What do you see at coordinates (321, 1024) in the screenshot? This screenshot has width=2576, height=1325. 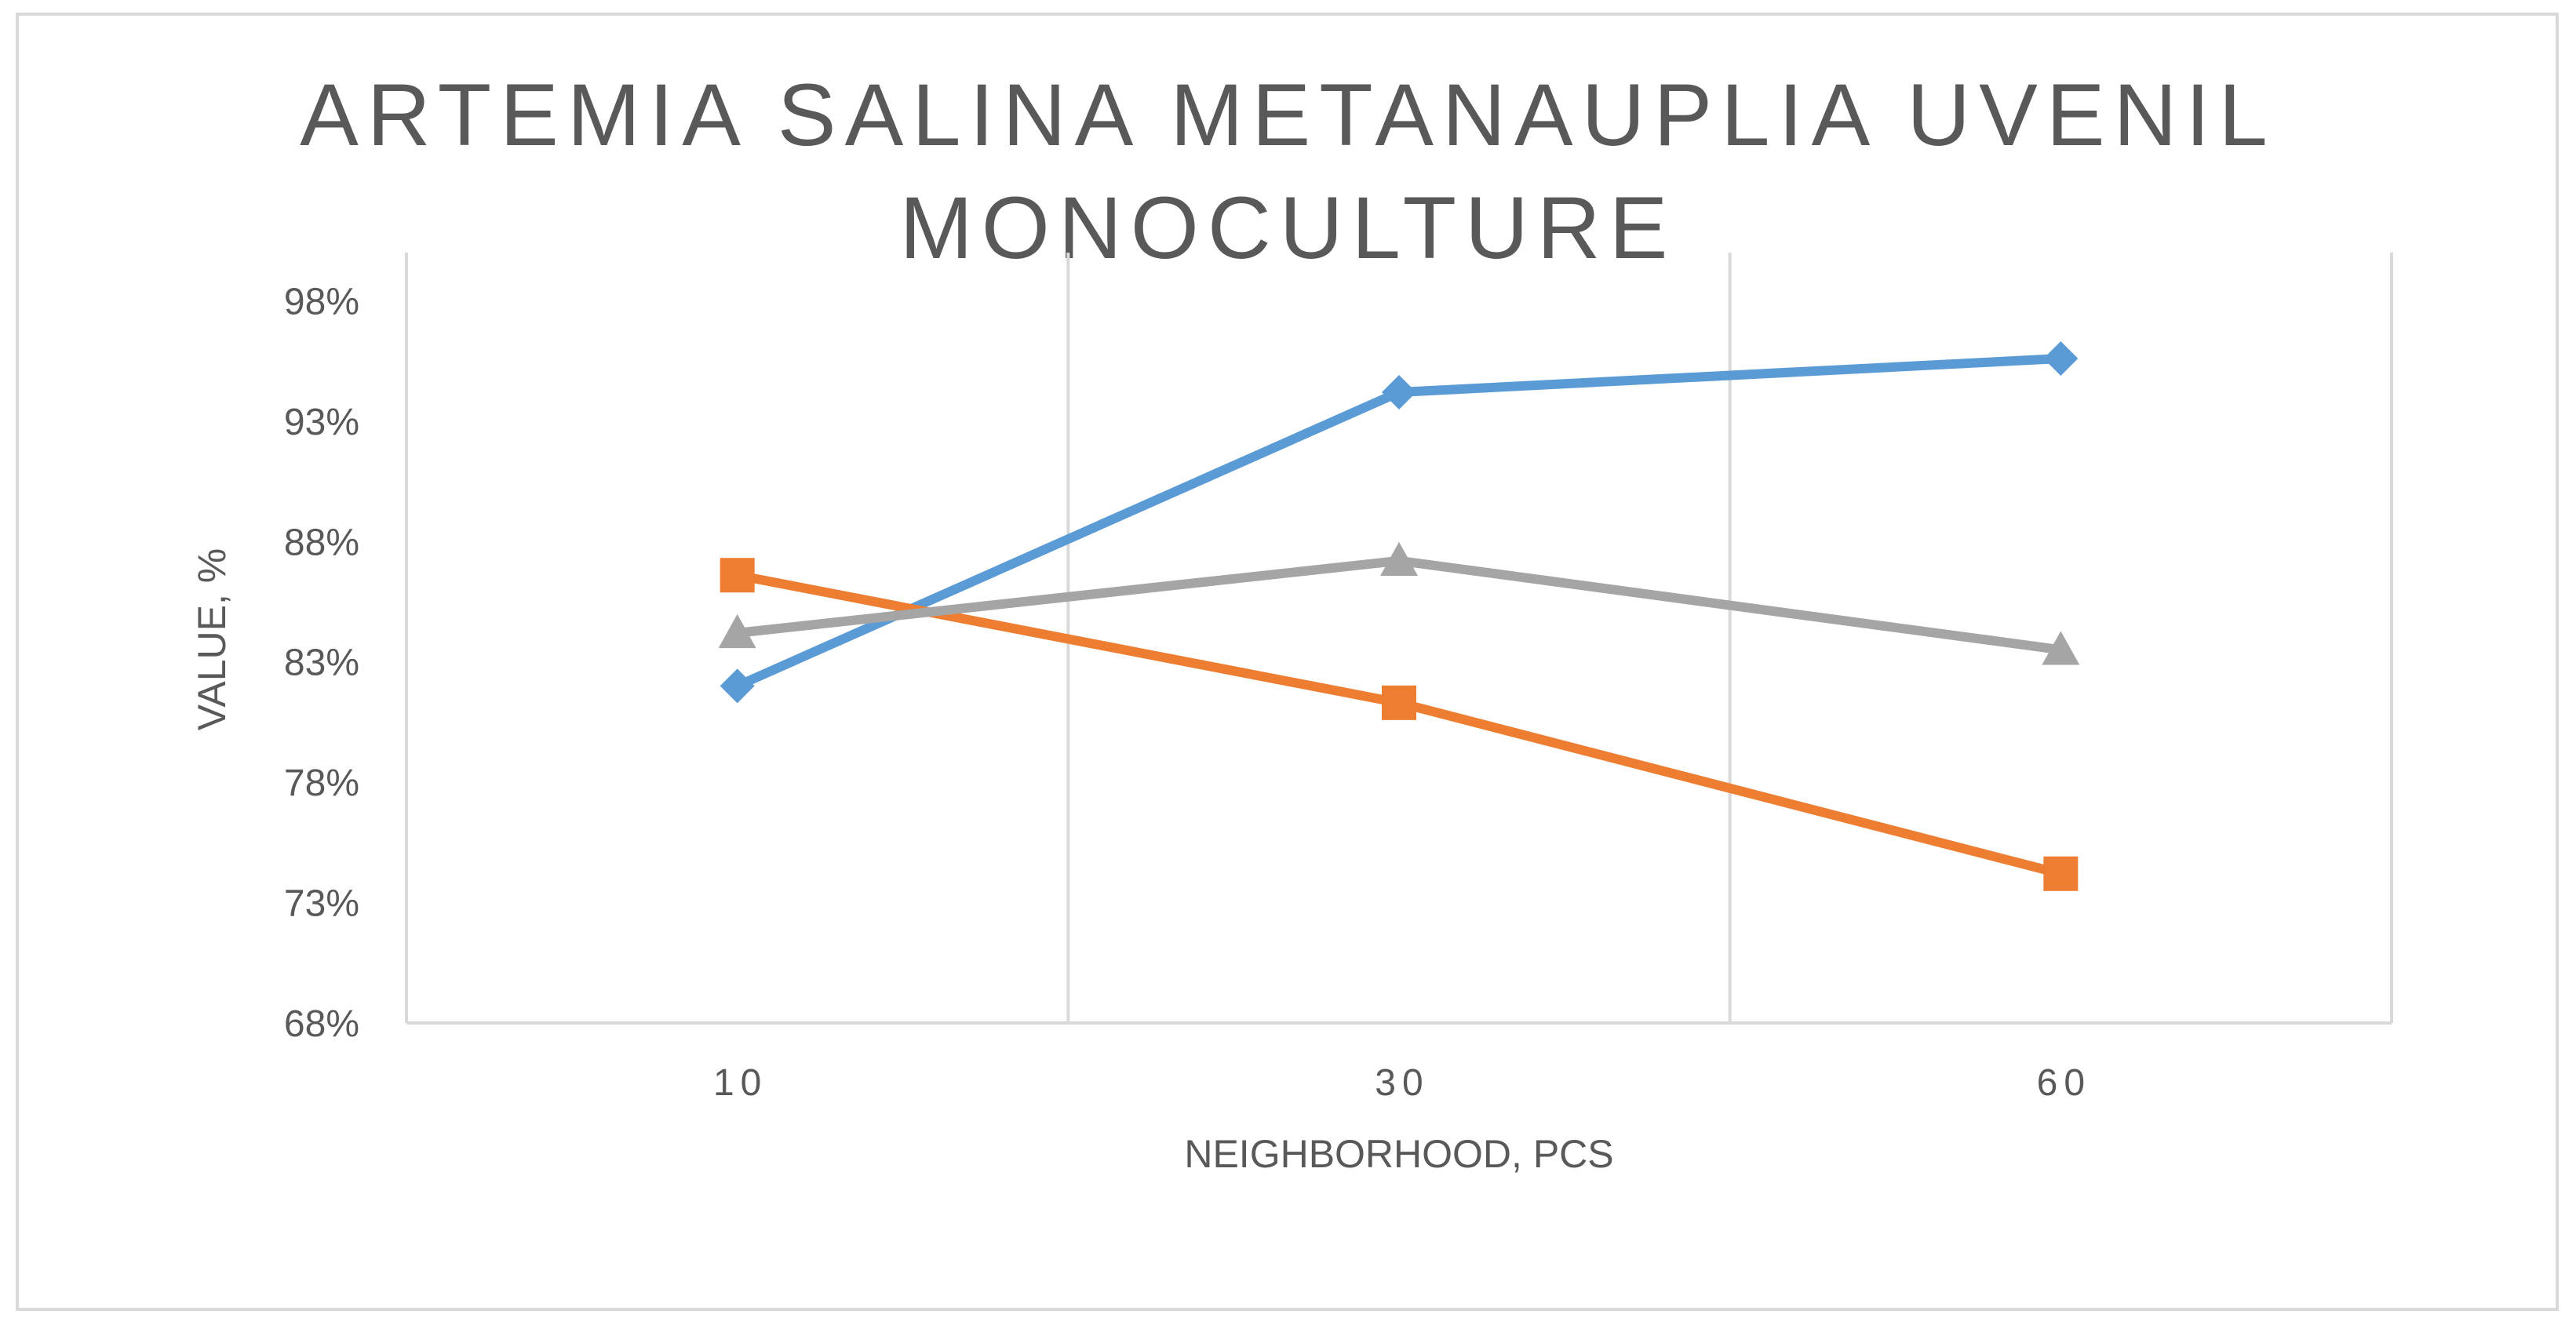 I see `y-tick-label: 68%` at bounding box center [321, 1024].